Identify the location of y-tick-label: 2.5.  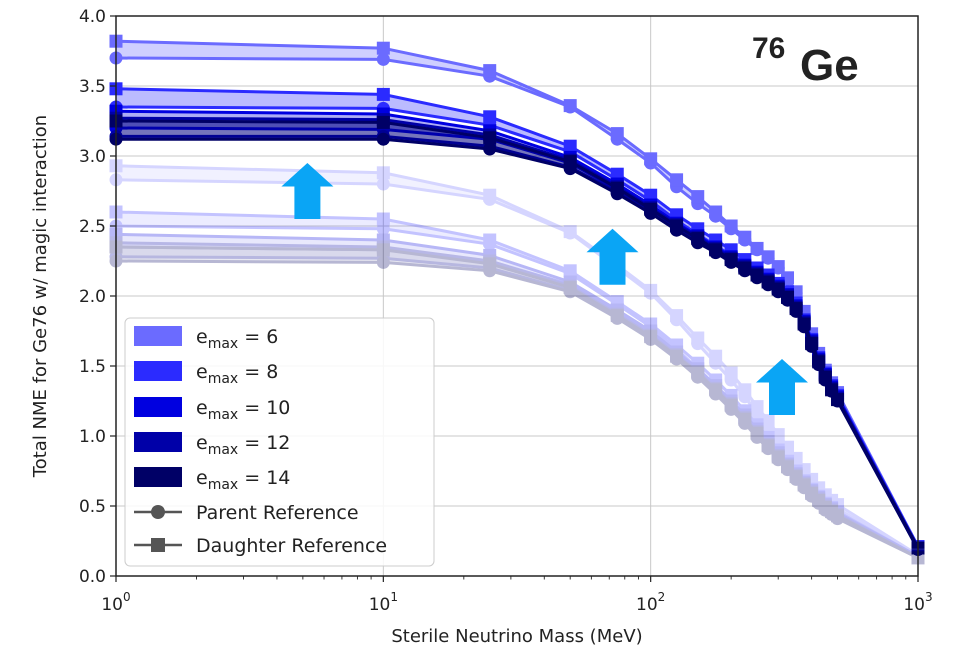
(92, 227).